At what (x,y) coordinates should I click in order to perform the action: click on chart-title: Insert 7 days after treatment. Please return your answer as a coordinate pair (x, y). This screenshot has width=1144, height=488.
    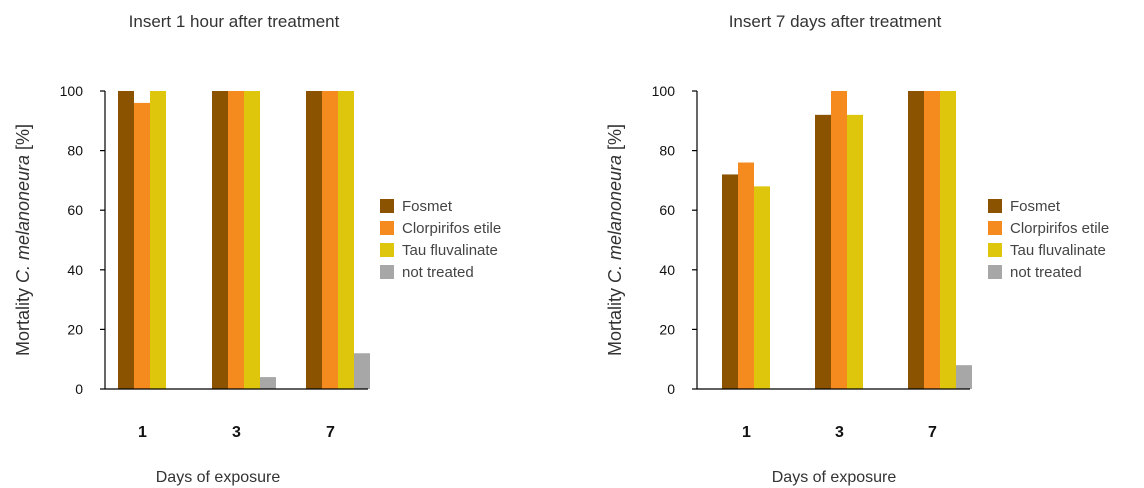
    Looking at the image, I should click on (835, 21).